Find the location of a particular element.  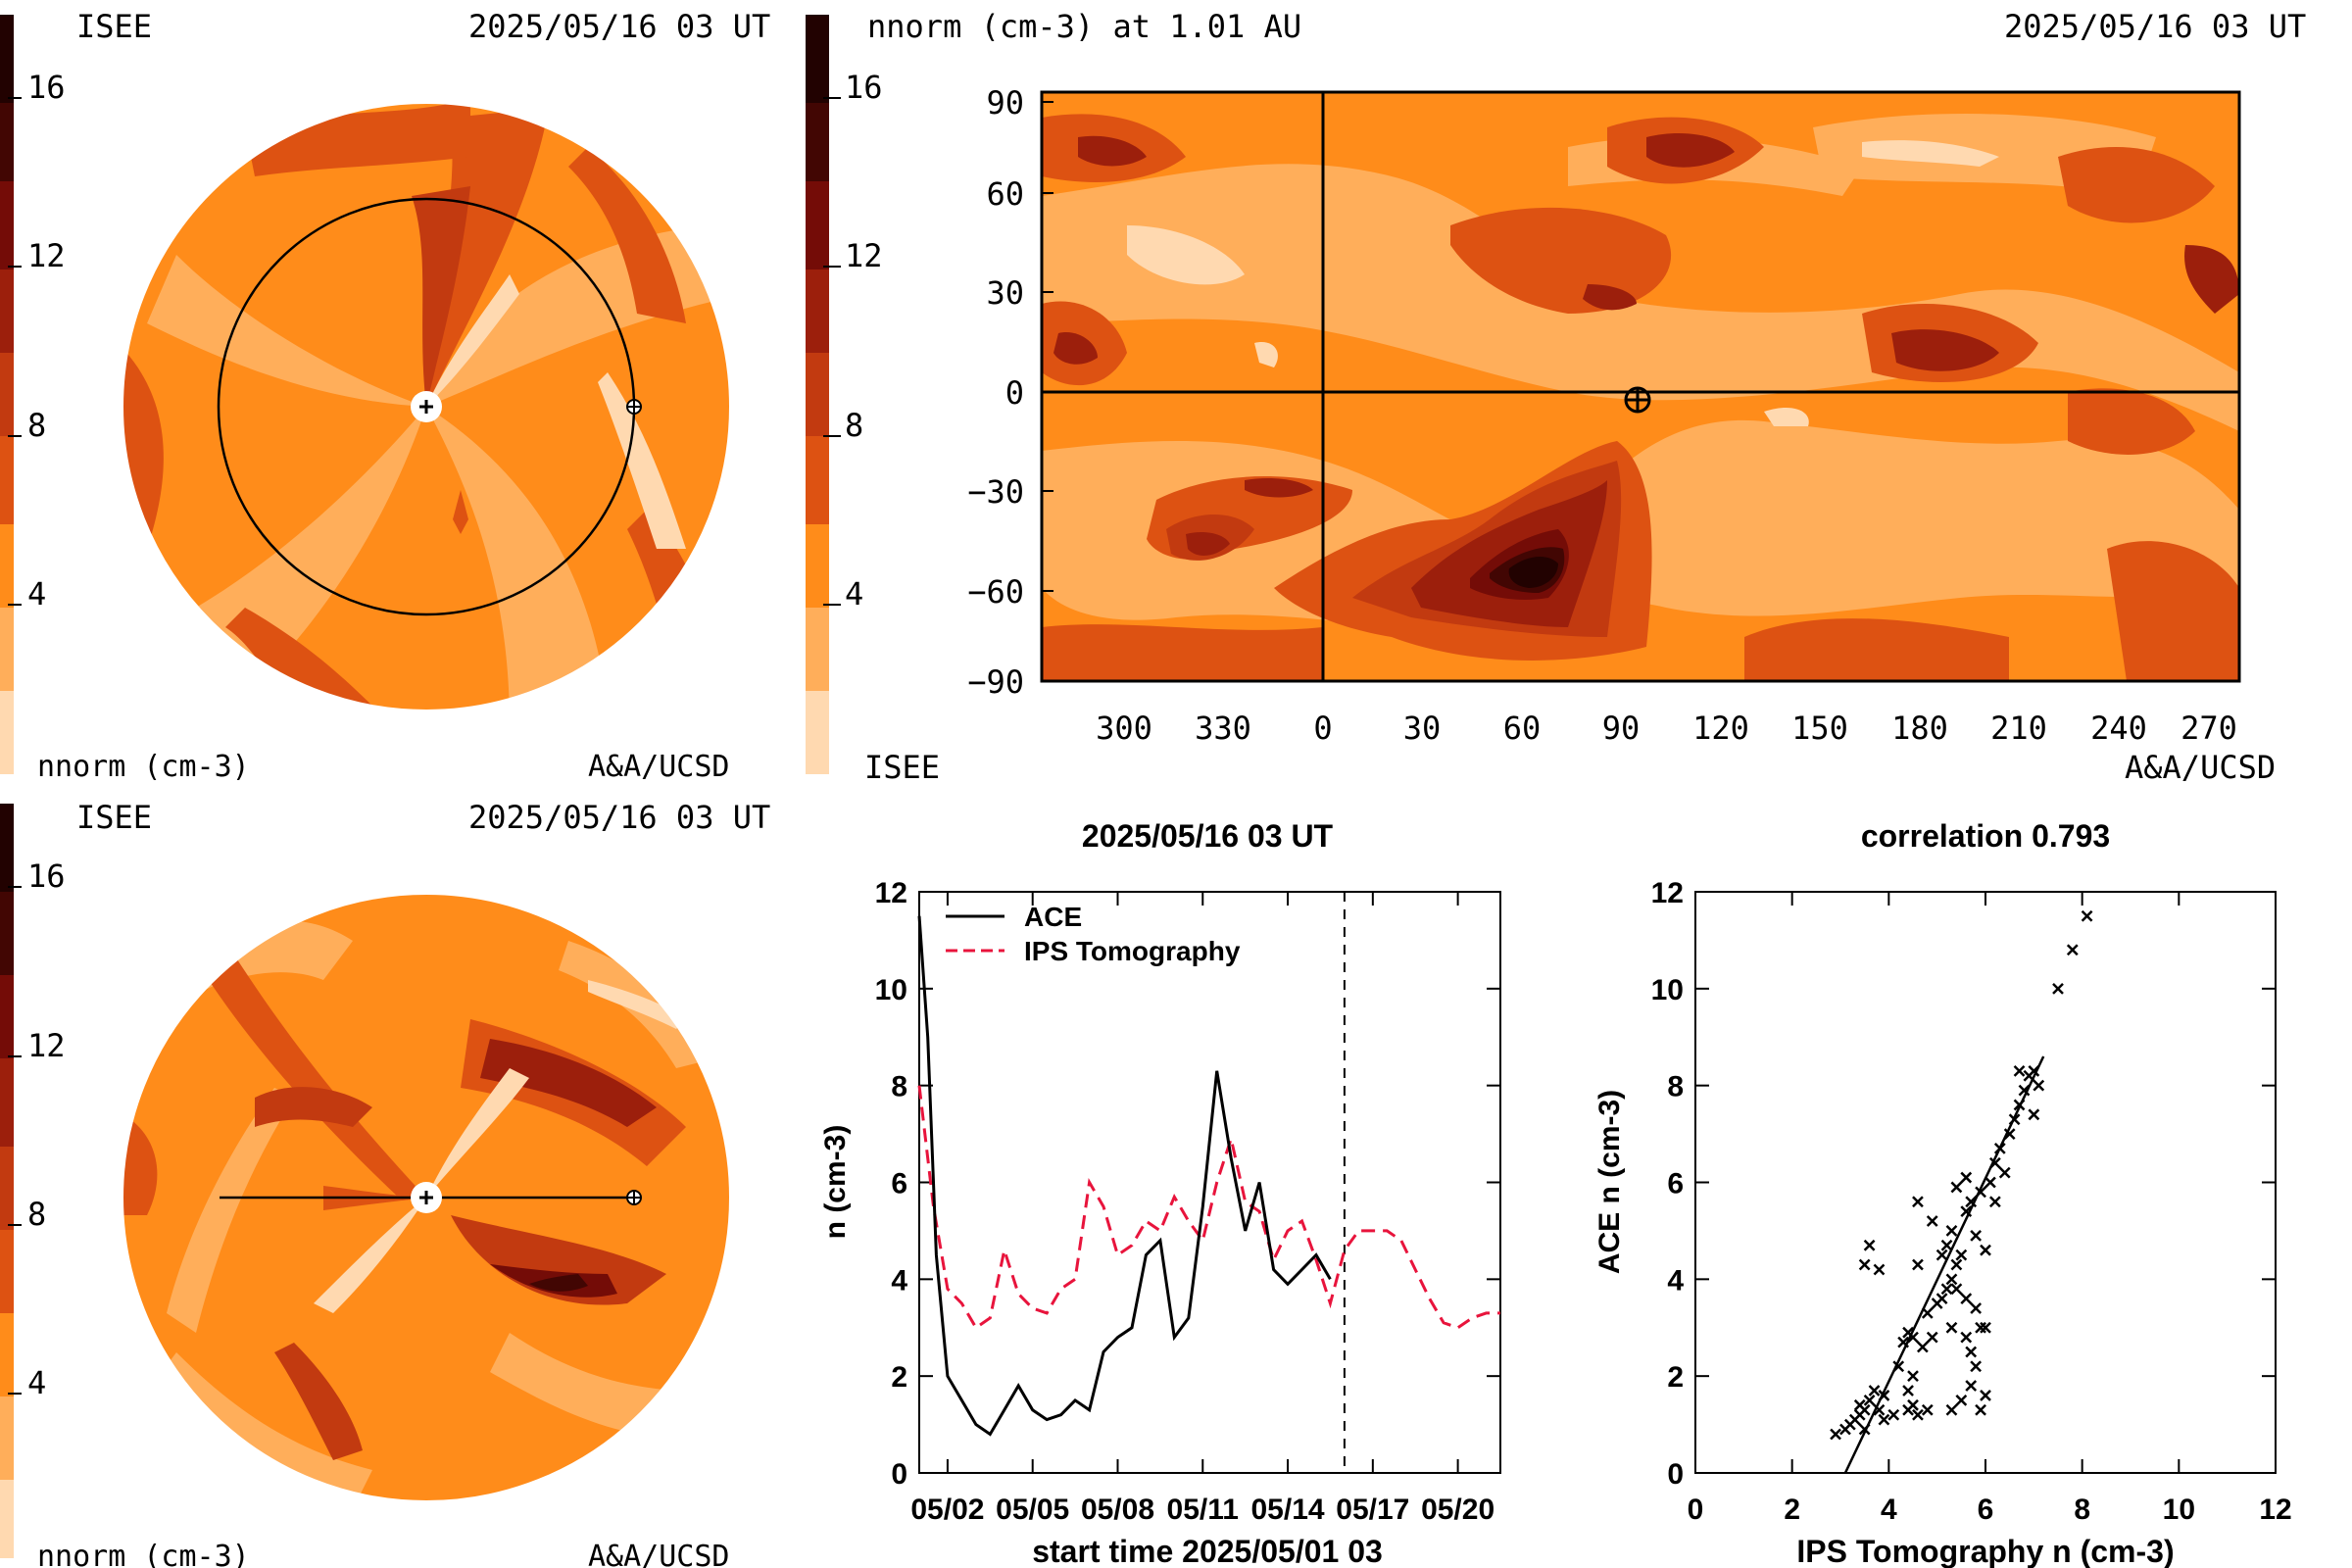

x-tick-label: 0 is located at coordinates (1696, 1510).